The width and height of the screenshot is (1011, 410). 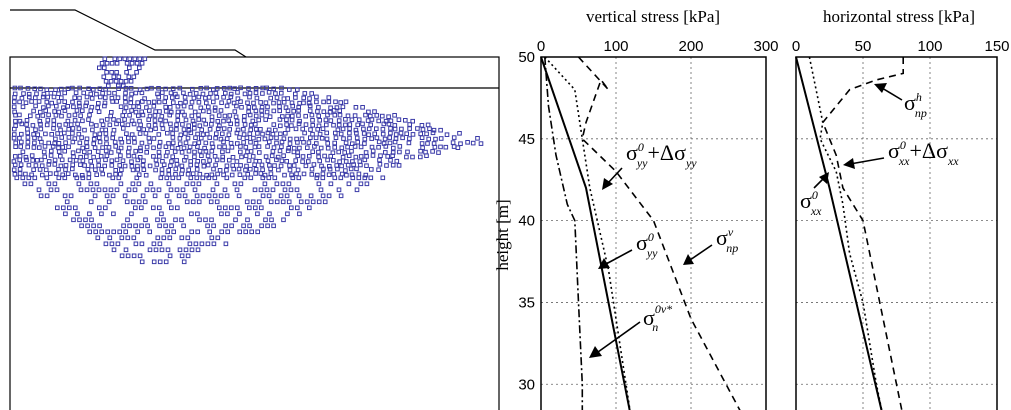 I want to click on series-line-v-dashed, so click(x=659, y=233).